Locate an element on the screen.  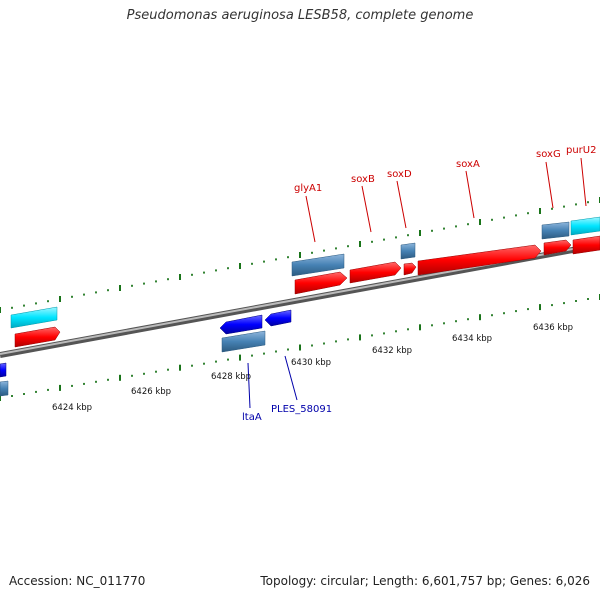
accession-text: Accession: NC_011770 is located at coordinates (77, 581).